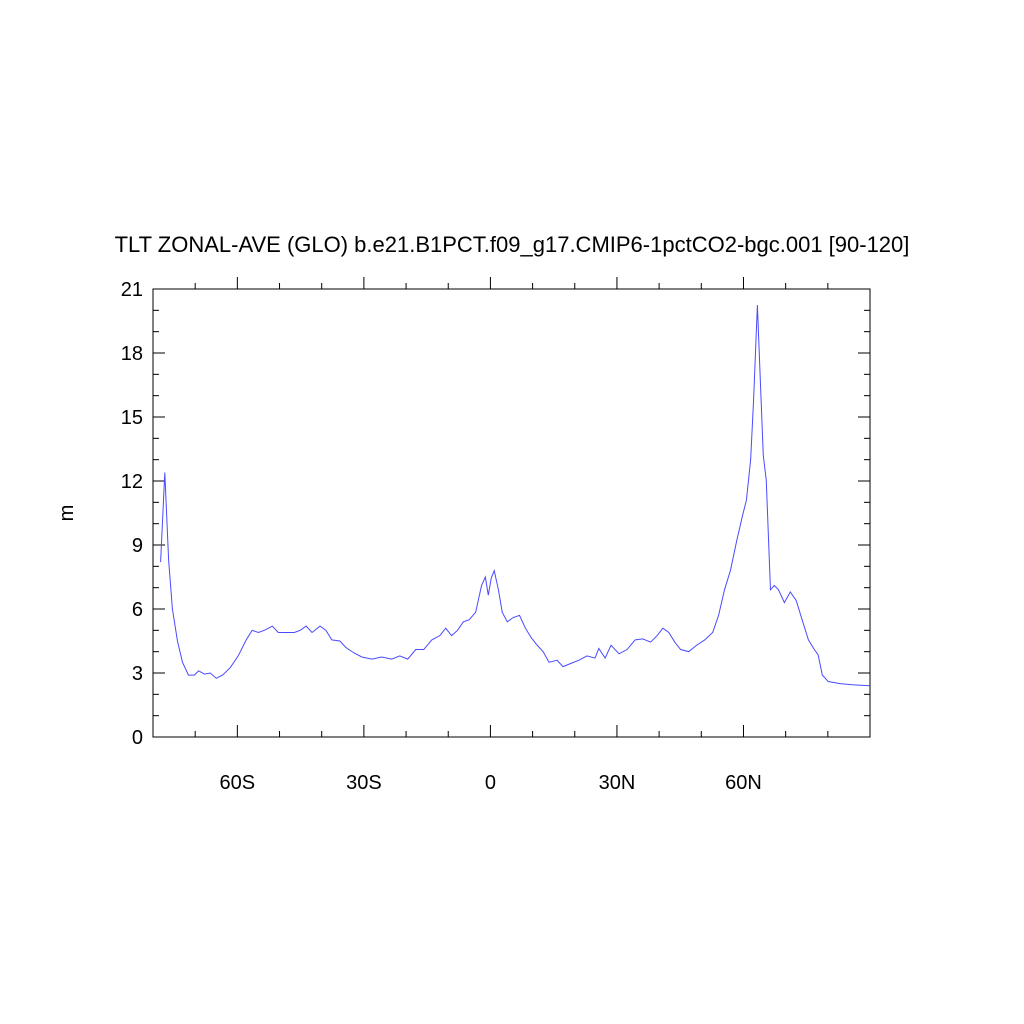 Image resolution: width=1024 pixels, height=1024 pixels. Describe the element at coordinates (132, 418) in the screenshot. I see `y-tick-label: 15` at that location.